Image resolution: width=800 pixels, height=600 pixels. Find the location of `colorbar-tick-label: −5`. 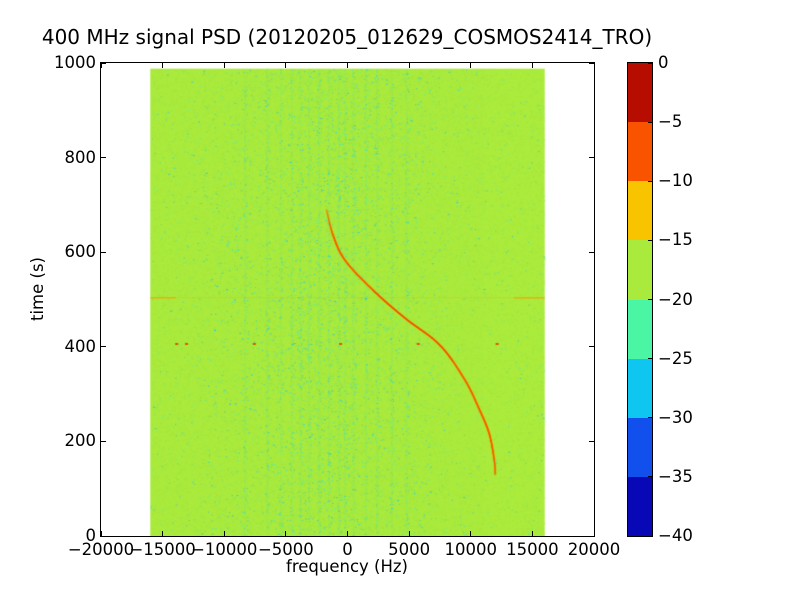

colorbar-tick-label: −5 is located at coordinates (670, 122).